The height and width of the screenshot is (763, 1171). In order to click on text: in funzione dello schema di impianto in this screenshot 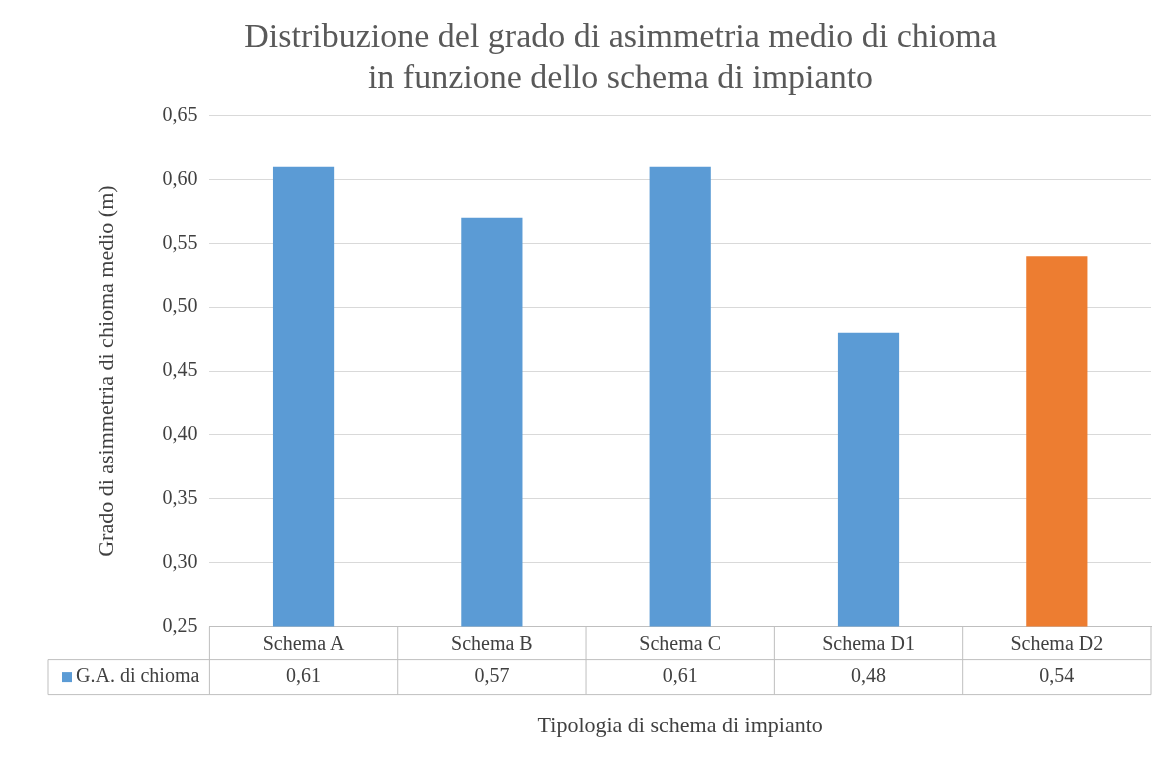, I will do `click(620, 77)`.